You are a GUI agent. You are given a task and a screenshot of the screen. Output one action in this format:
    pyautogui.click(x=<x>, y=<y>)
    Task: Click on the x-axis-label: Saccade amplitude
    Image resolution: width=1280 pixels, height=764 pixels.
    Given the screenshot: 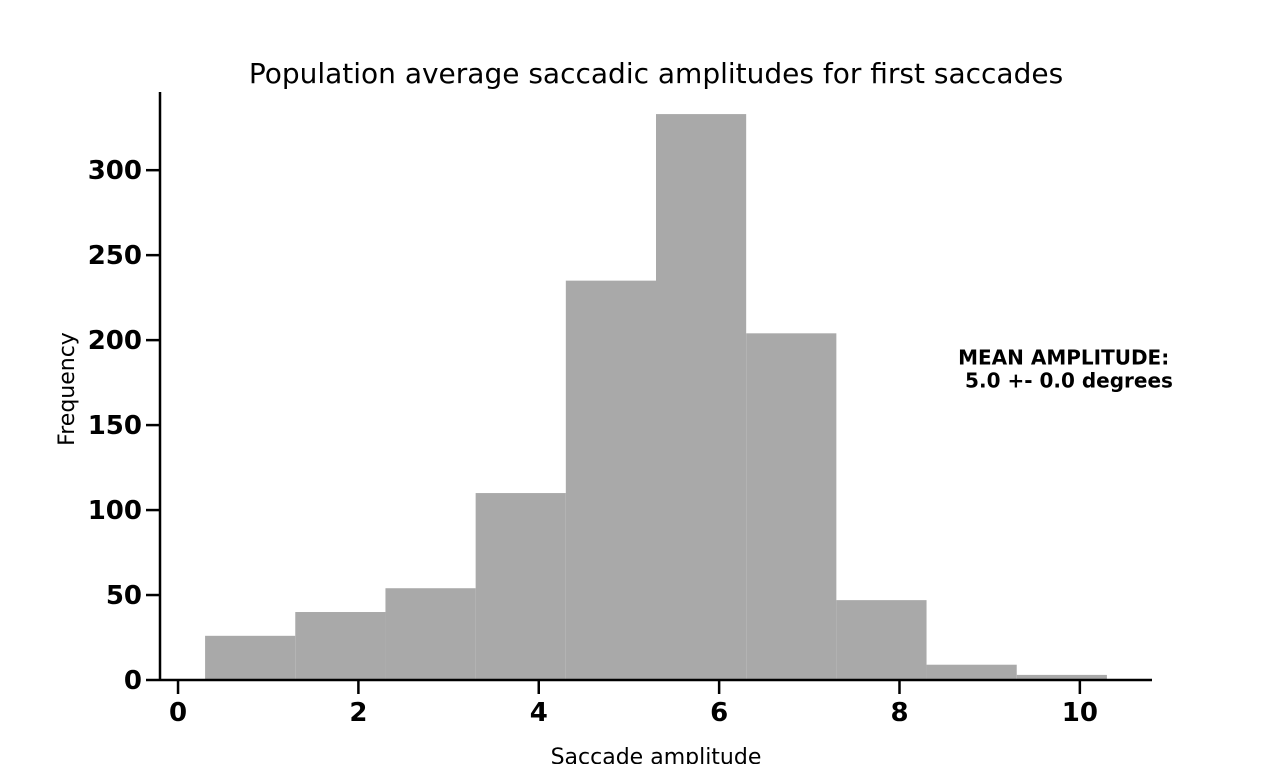 What is the action you would take?
    pyautogui.click(x=656, y=754)
    